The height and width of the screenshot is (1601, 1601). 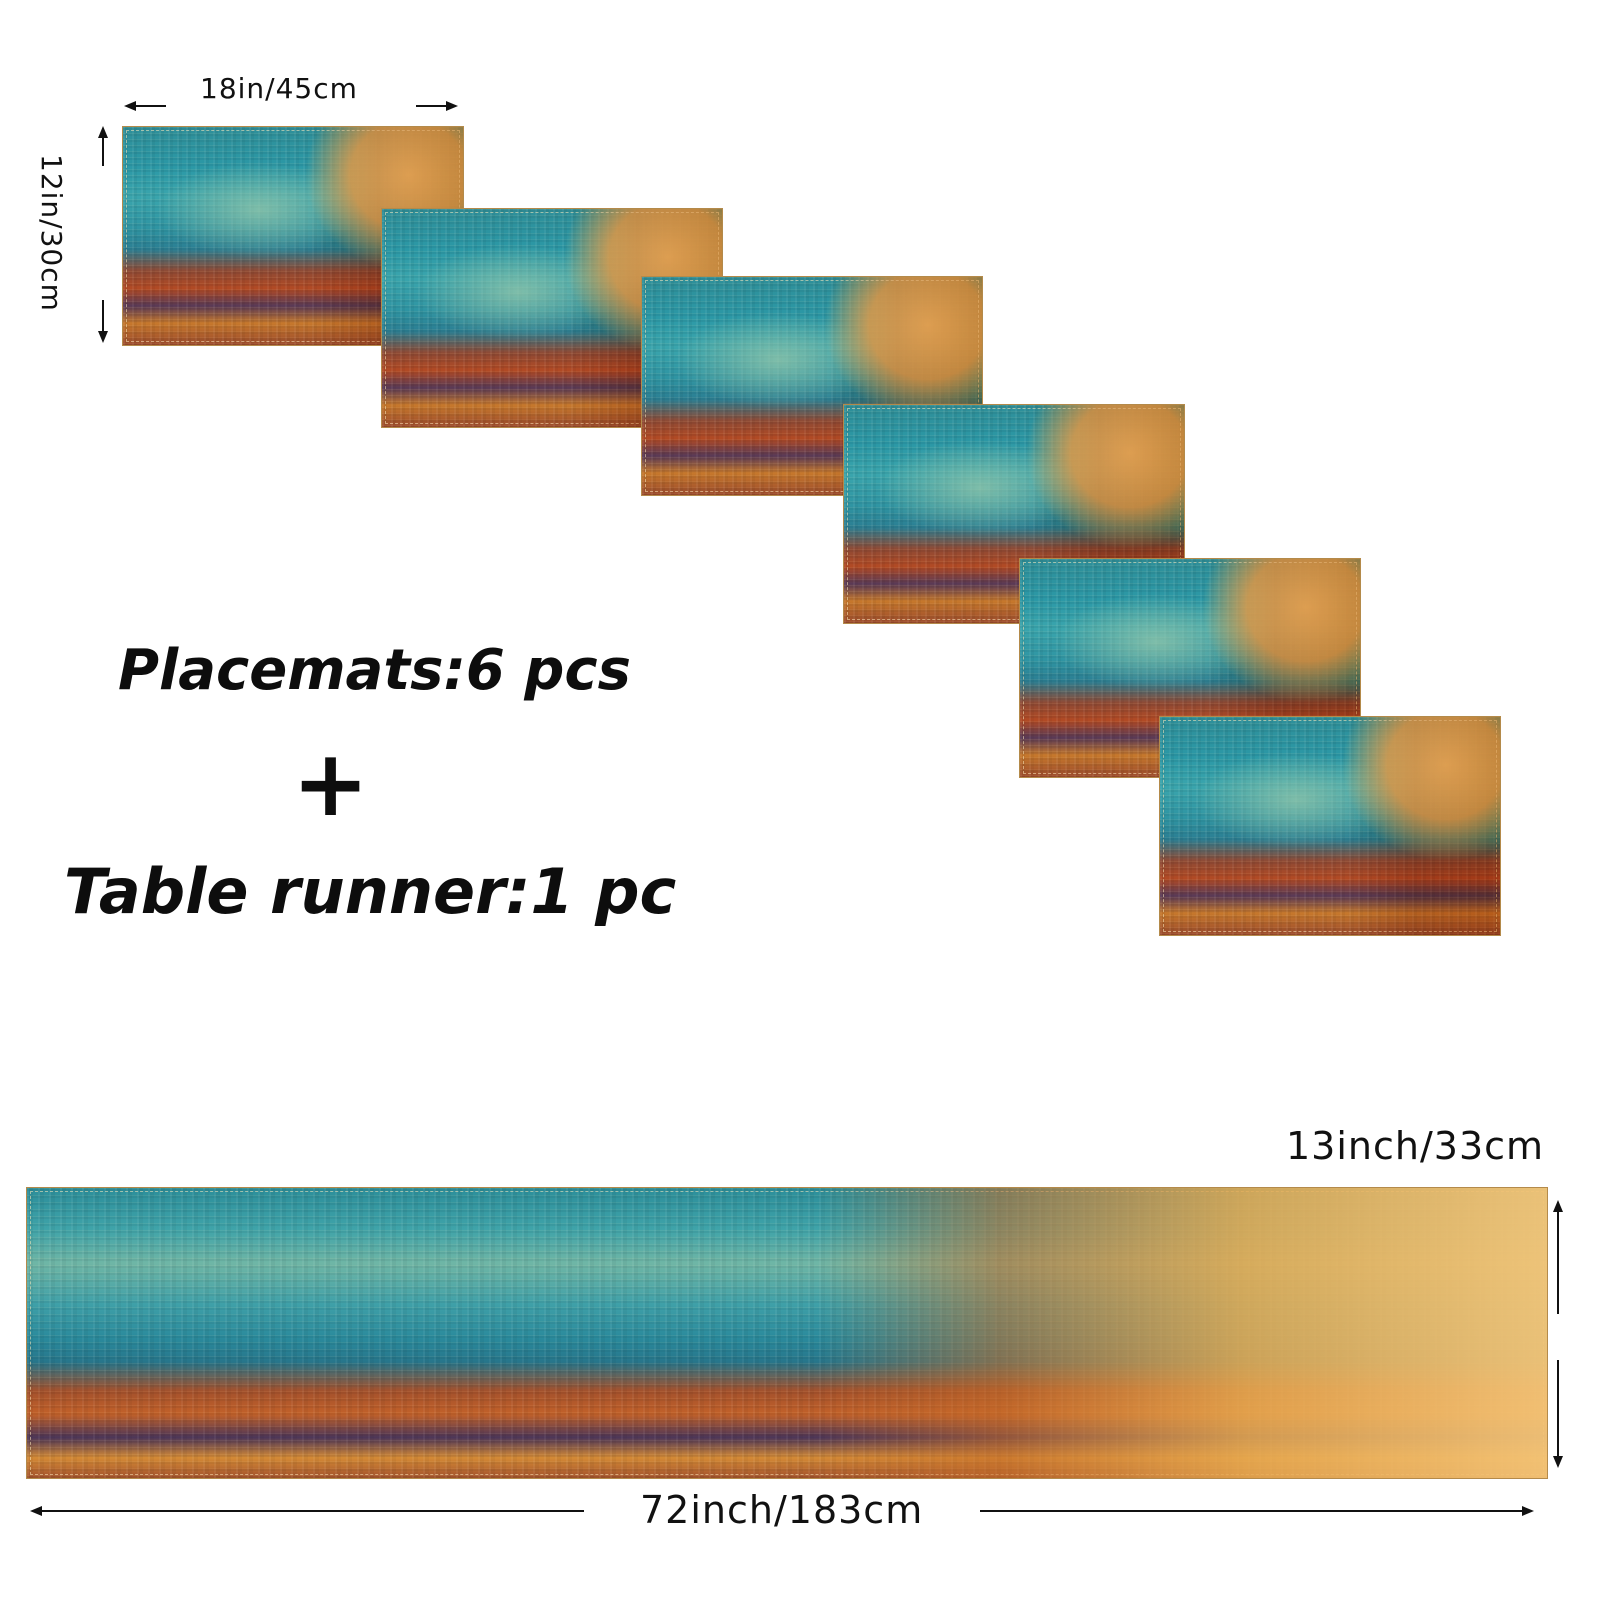 I want to click on runner-height-label: 13inch/33cm, so click(x=1415, y=1146).